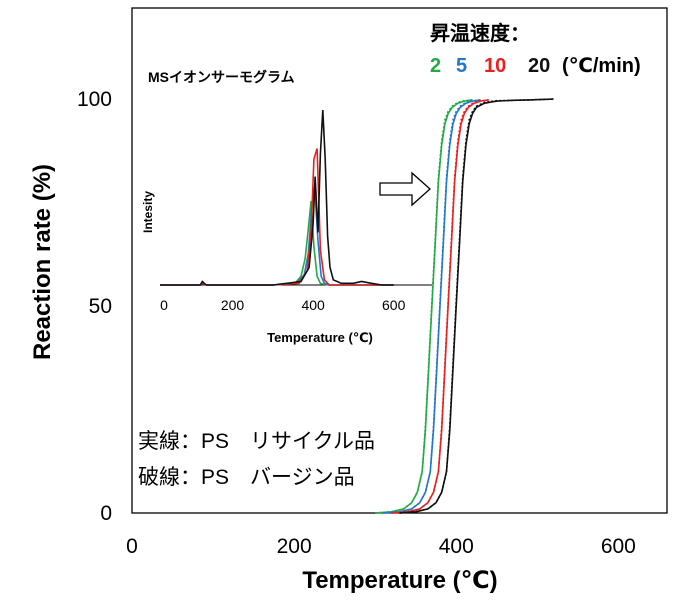 The height and width of the screenshot is (600, 700). What do you see at coordinates (601, 66) in the screenshot?
I see `legend-unit: (℃/min)` at bounding box center [601, 66].